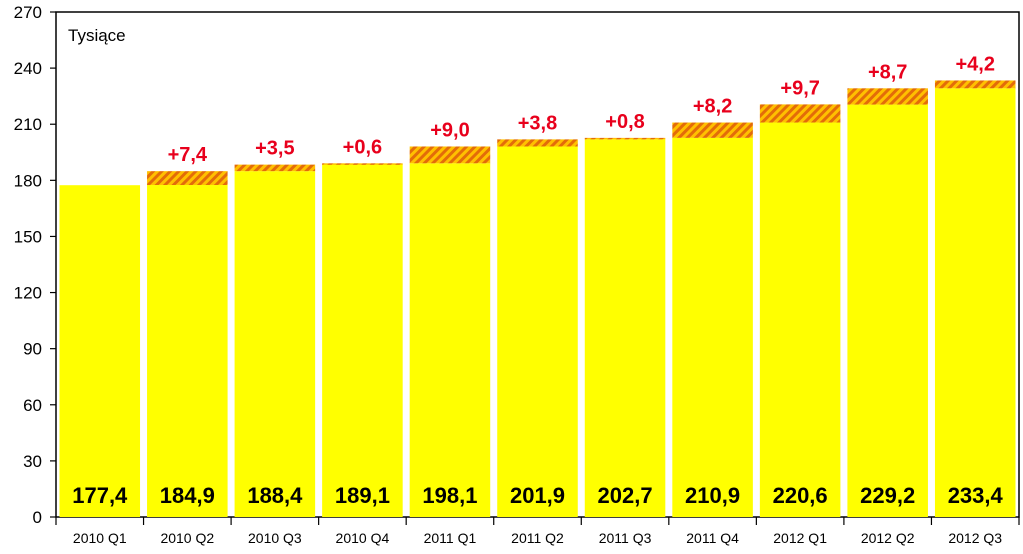 This screenshot has width=1023, height=554. What do you see at coordinates (275, 538) in the screenshot?
I see `x-tick-label: 2010 Q3` at bounding box center [275, 538].